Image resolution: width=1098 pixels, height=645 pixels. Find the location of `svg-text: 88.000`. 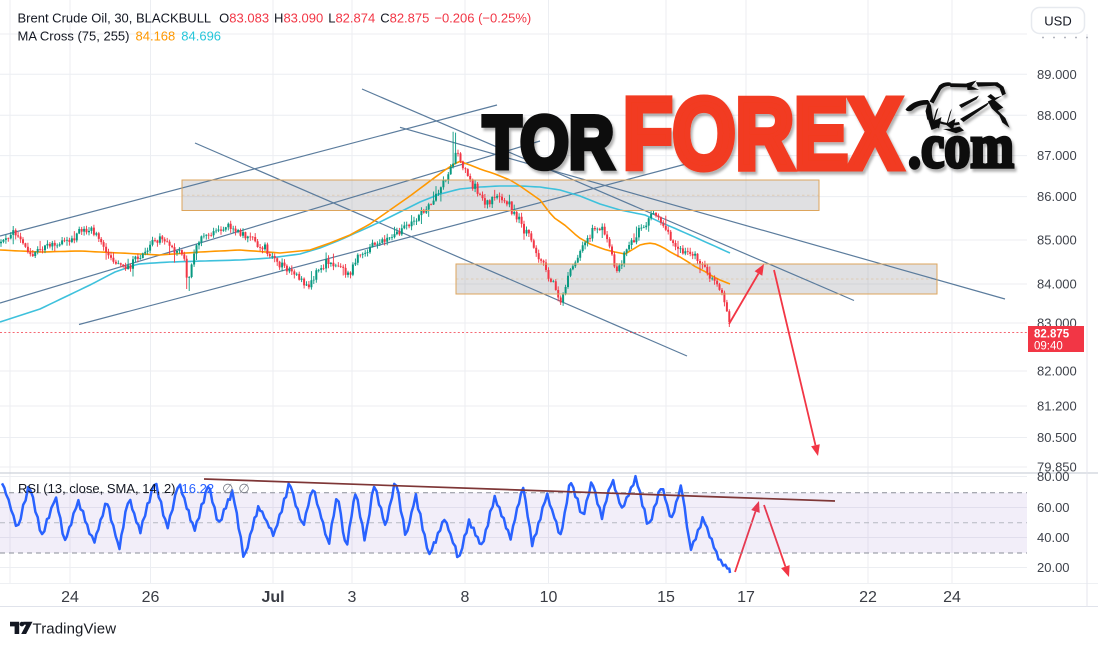

svg-text: 88.000 is located at coordinates (1057, 115).